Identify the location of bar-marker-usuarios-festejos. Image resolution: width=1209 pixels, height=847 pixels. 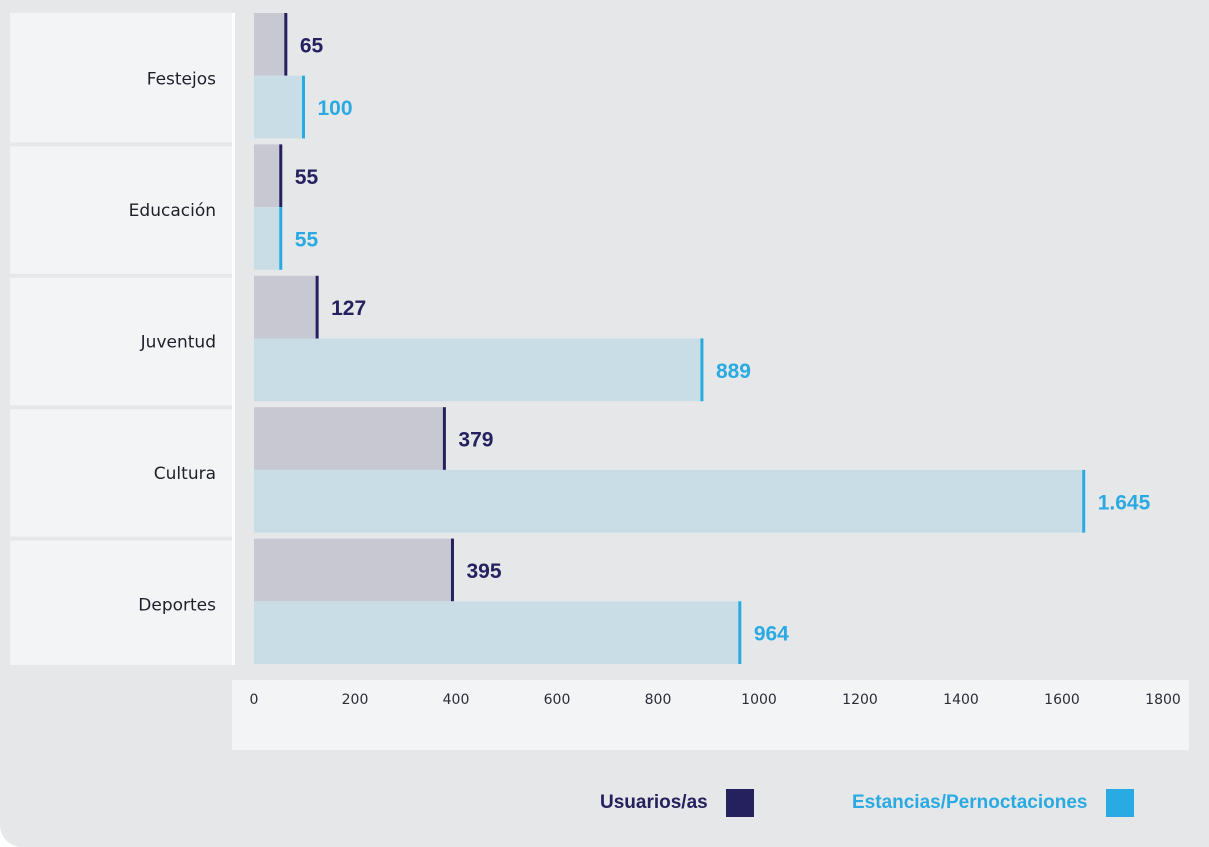
(286, 44).